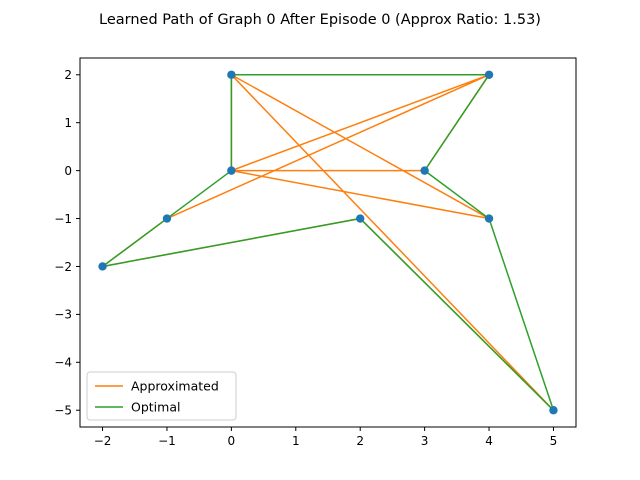  I want to click on legend: Approximated Optimal, so click(161, 396).